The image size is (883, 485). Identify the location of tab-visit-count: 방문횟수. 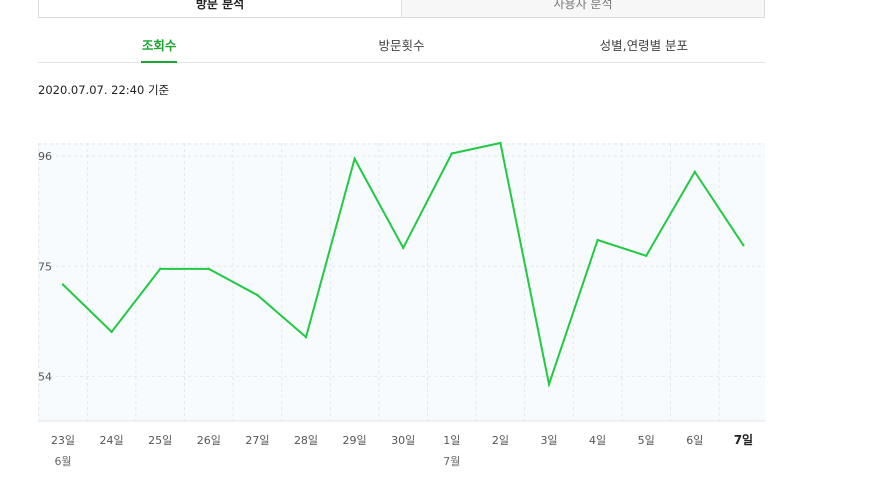
(401, 44).